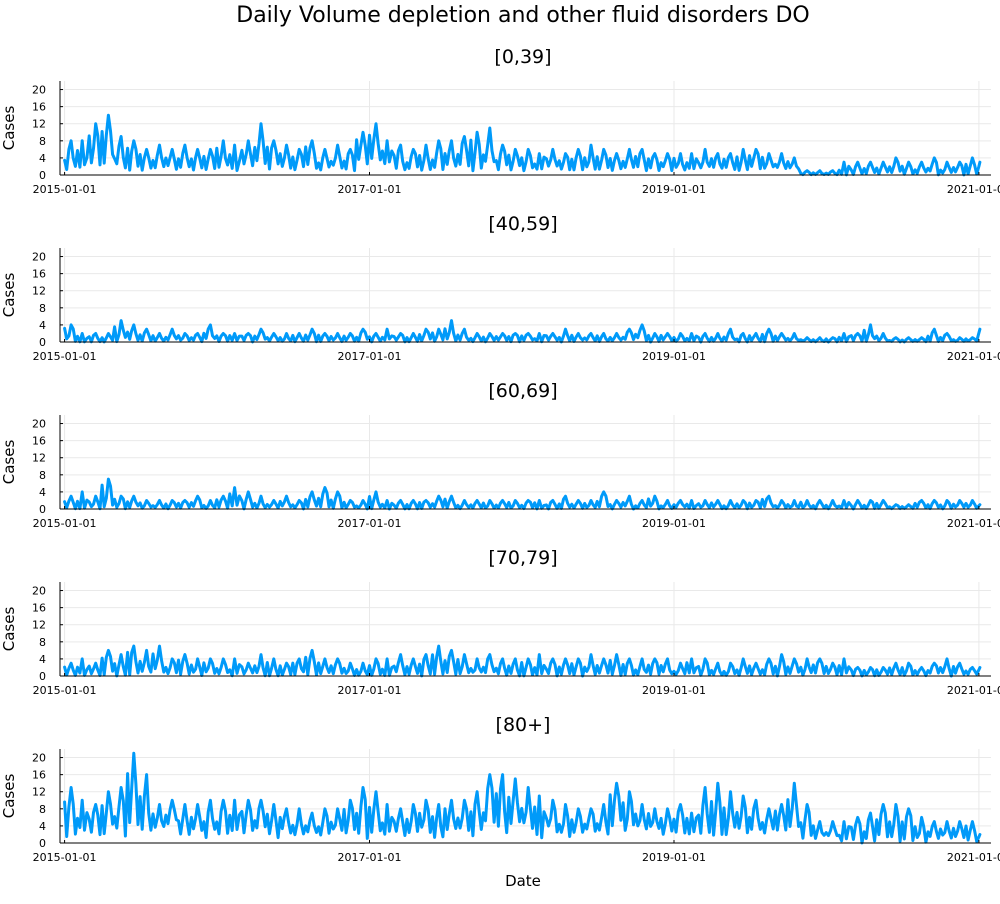 This screenshot has width=1000, height=904. Describe the element at coordinates (522, 558) in the screenshot. I see `panel-title: [70,79]` at that location.